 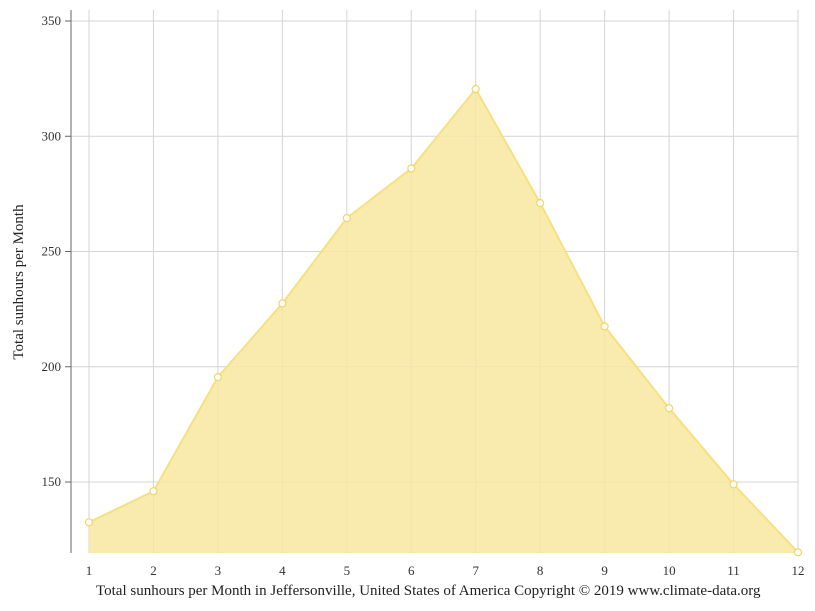 What do you see at coordinates (540, 570) in the screenshot?
I see `x-tick-label: 8` at bounding box center [540, 570].